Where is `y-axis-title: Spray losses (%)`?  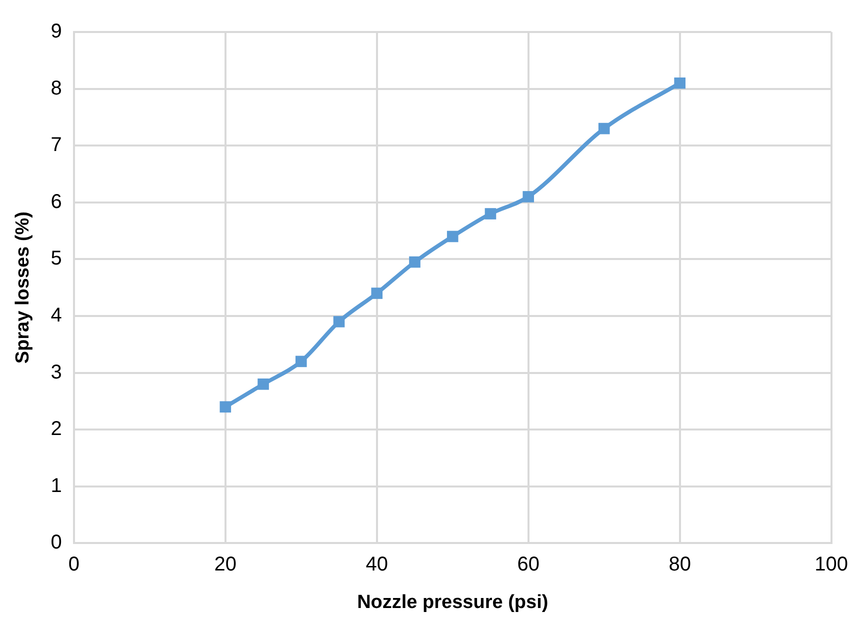 y-axis-title: Spray losses (%) is located at coordinates (23, 288).